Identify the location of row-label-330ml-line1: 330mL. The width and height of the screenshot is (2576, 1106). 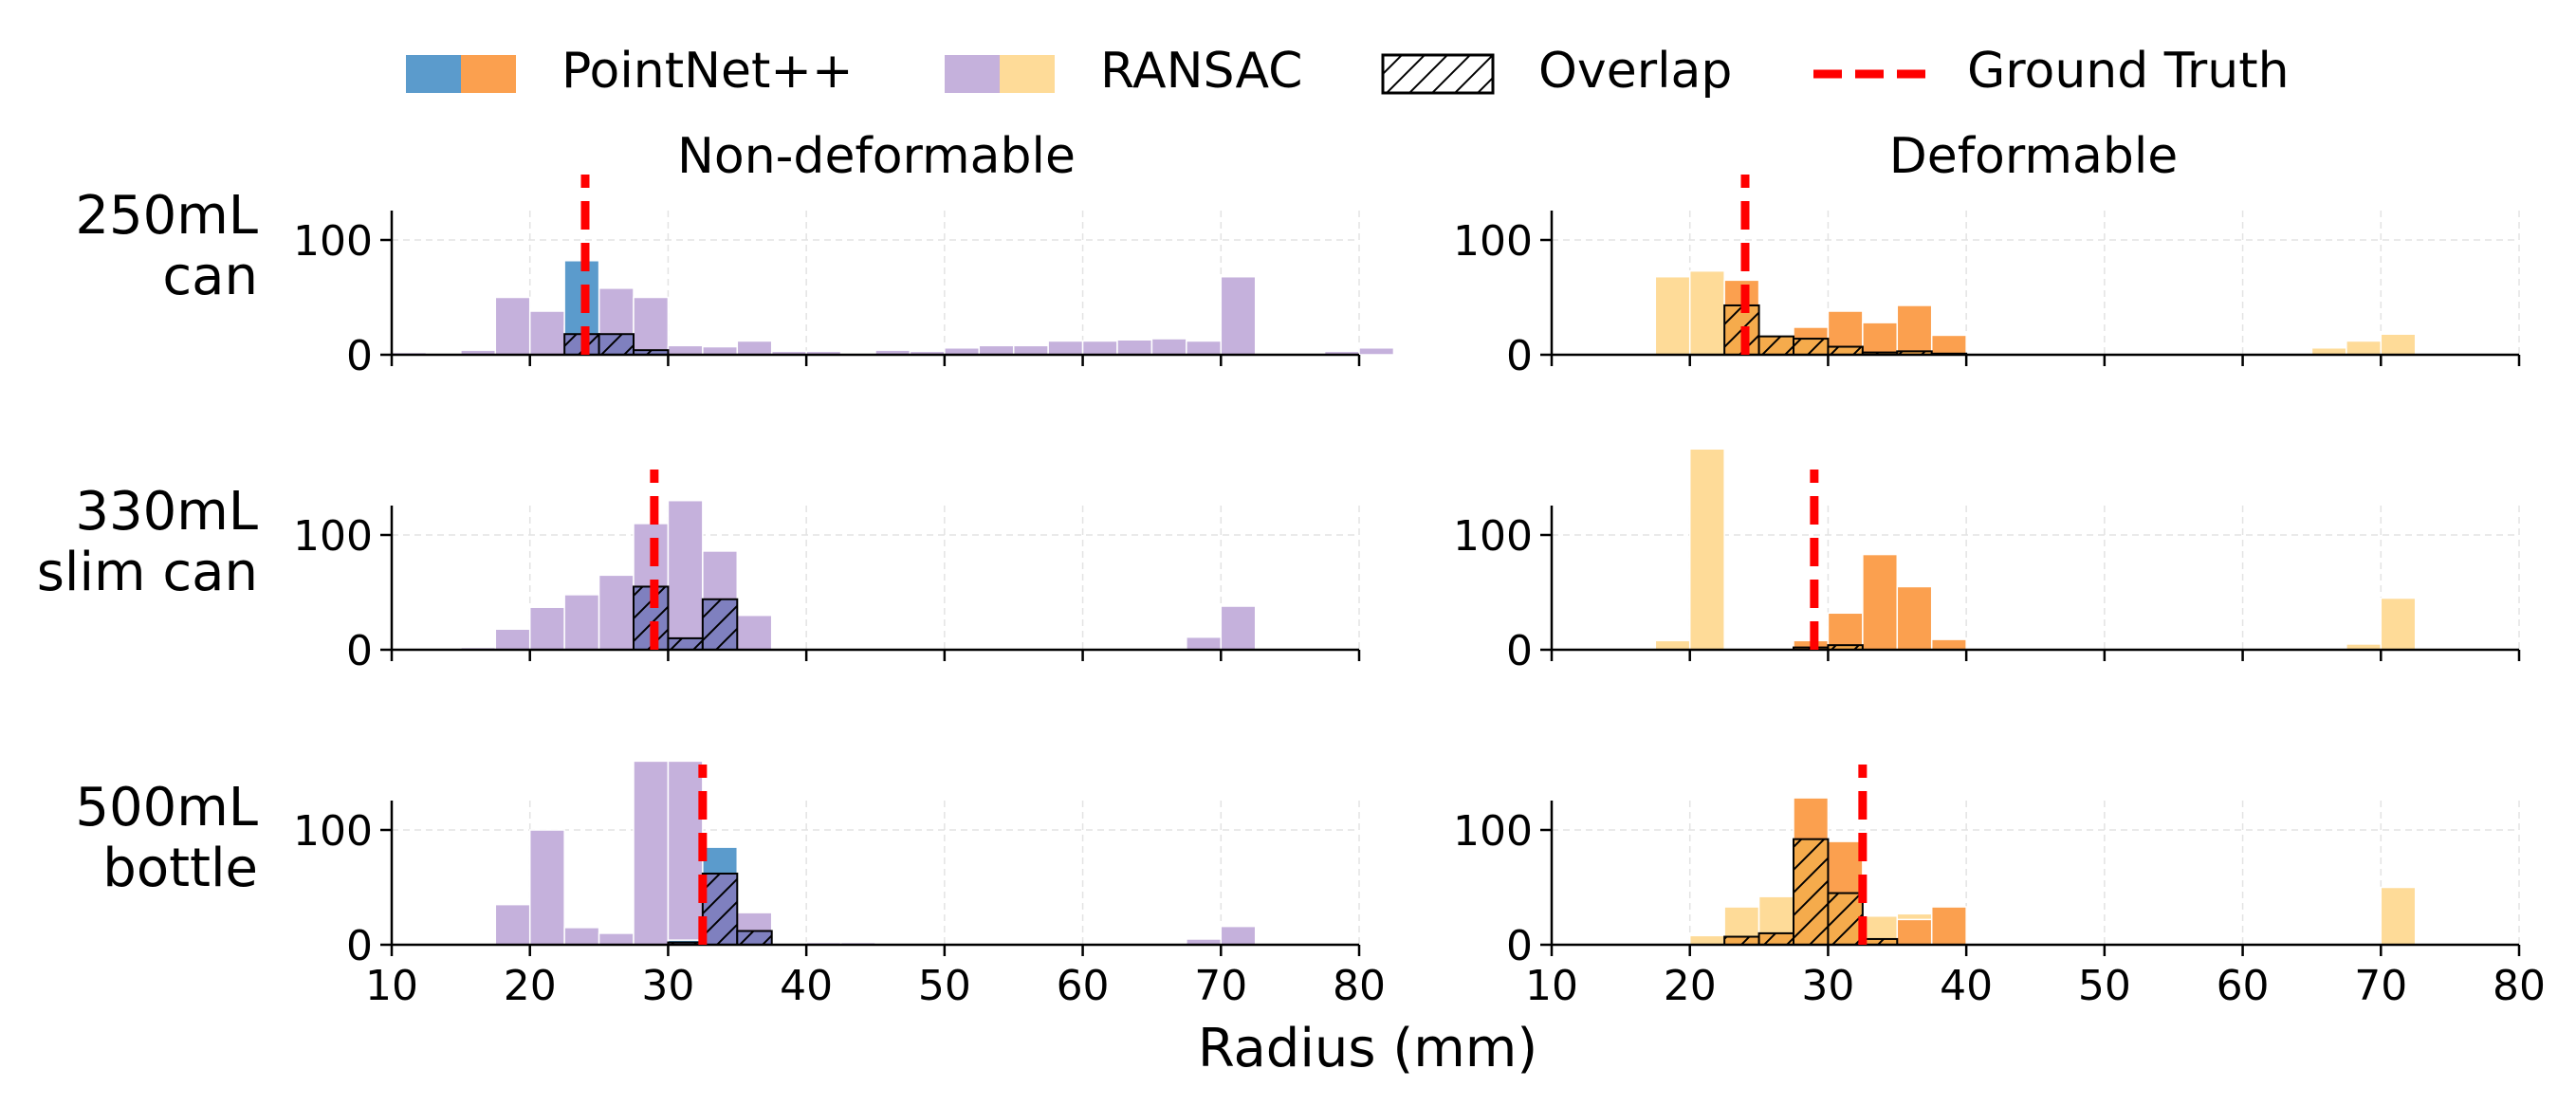
(166, 512).